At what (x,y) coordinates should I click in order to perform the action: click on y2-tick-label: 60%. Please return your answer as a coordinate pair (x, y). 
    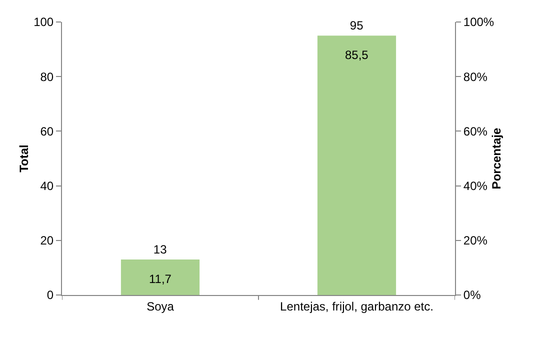
    Looking at the image, I should click on (475, 131).